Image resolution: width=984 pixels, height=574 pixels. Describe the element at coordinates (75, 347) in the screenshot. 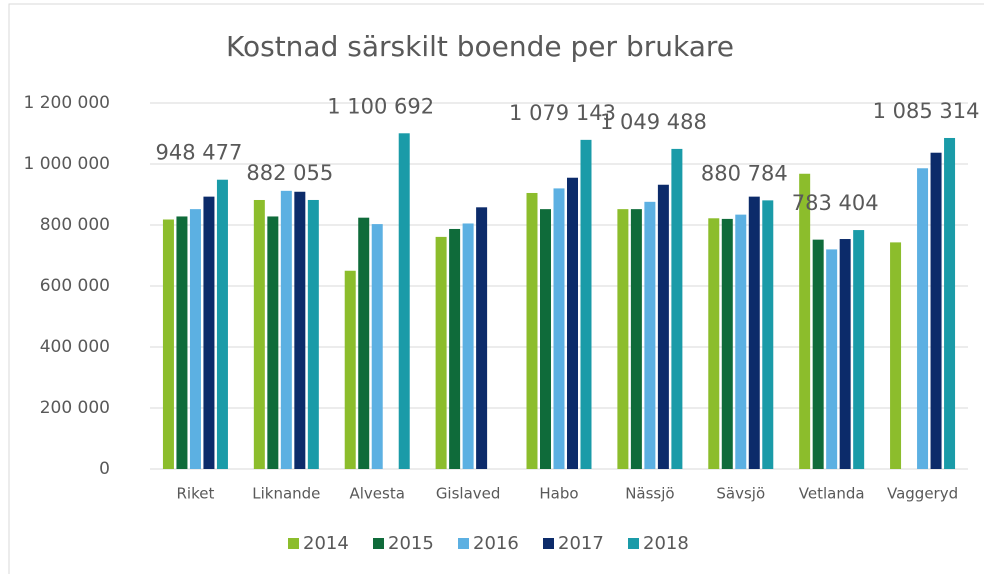

I see `y-tick-label: 400 000` at that location.